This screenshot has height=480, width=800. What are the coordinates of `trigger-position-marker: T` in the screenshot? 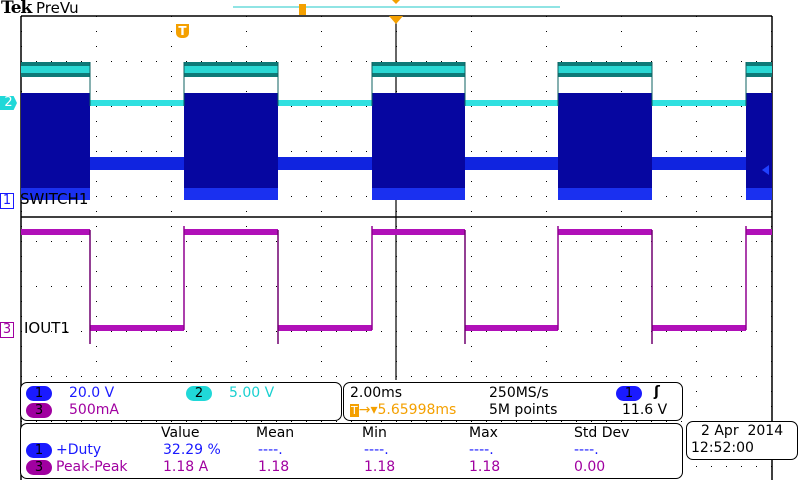 It's located at (182, 31).